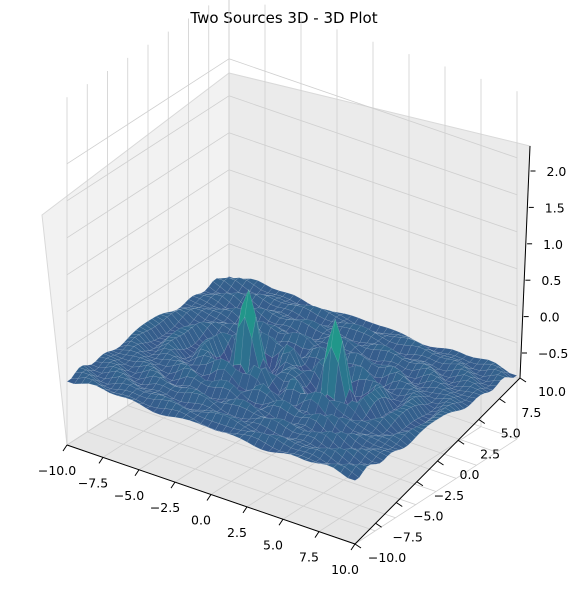  Describe the element at coordinates (449, 495) in the screenshot. I see `y-tick-label: −2.5` at that location.